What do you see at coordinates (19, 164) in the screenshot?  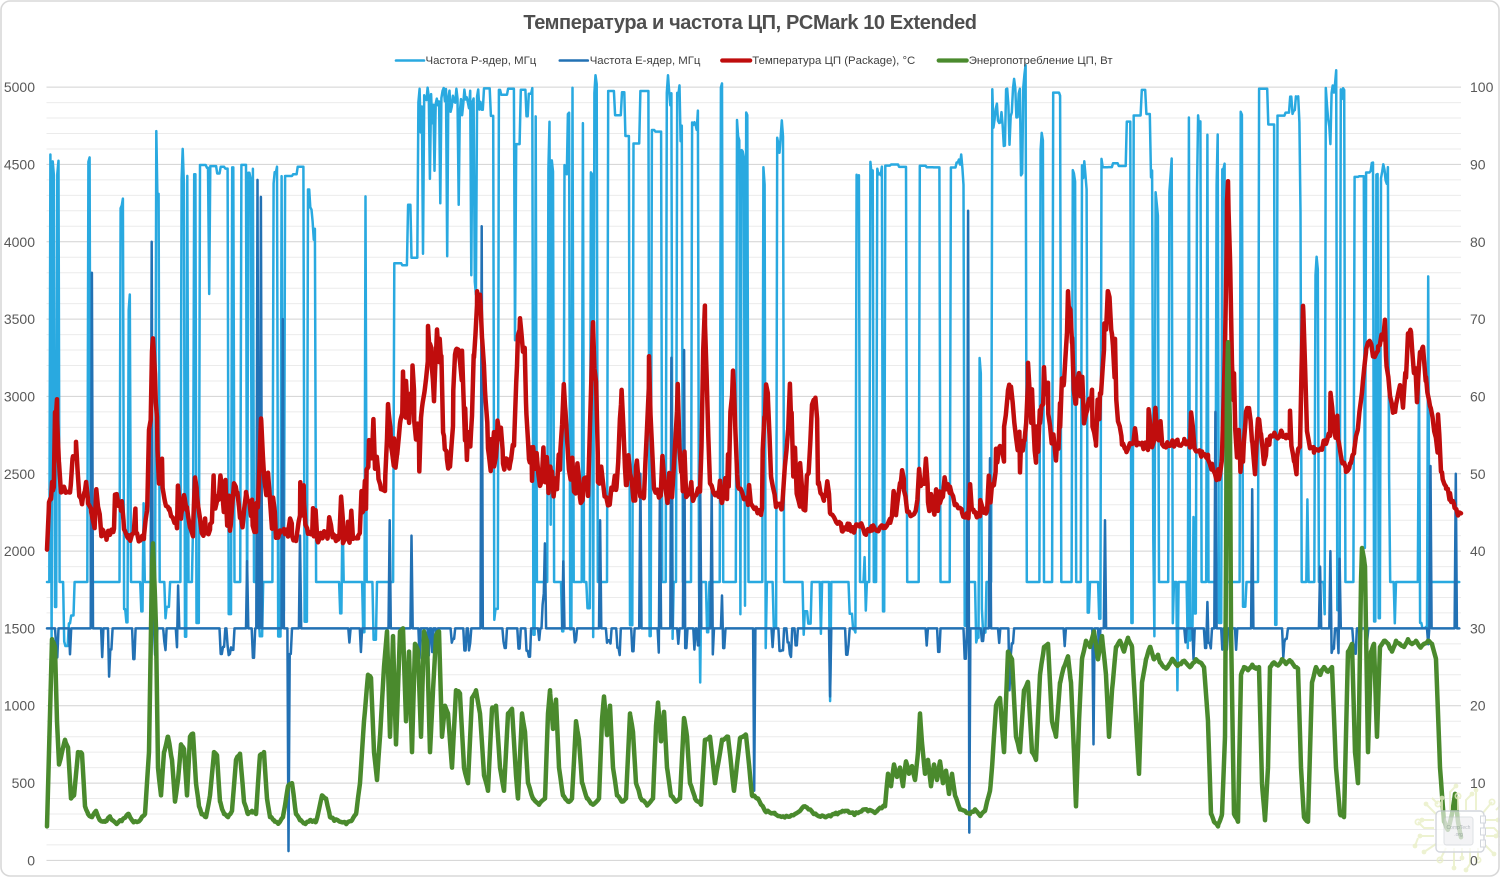 I see `svg-text: 4500` at bounding box center [19, 164].